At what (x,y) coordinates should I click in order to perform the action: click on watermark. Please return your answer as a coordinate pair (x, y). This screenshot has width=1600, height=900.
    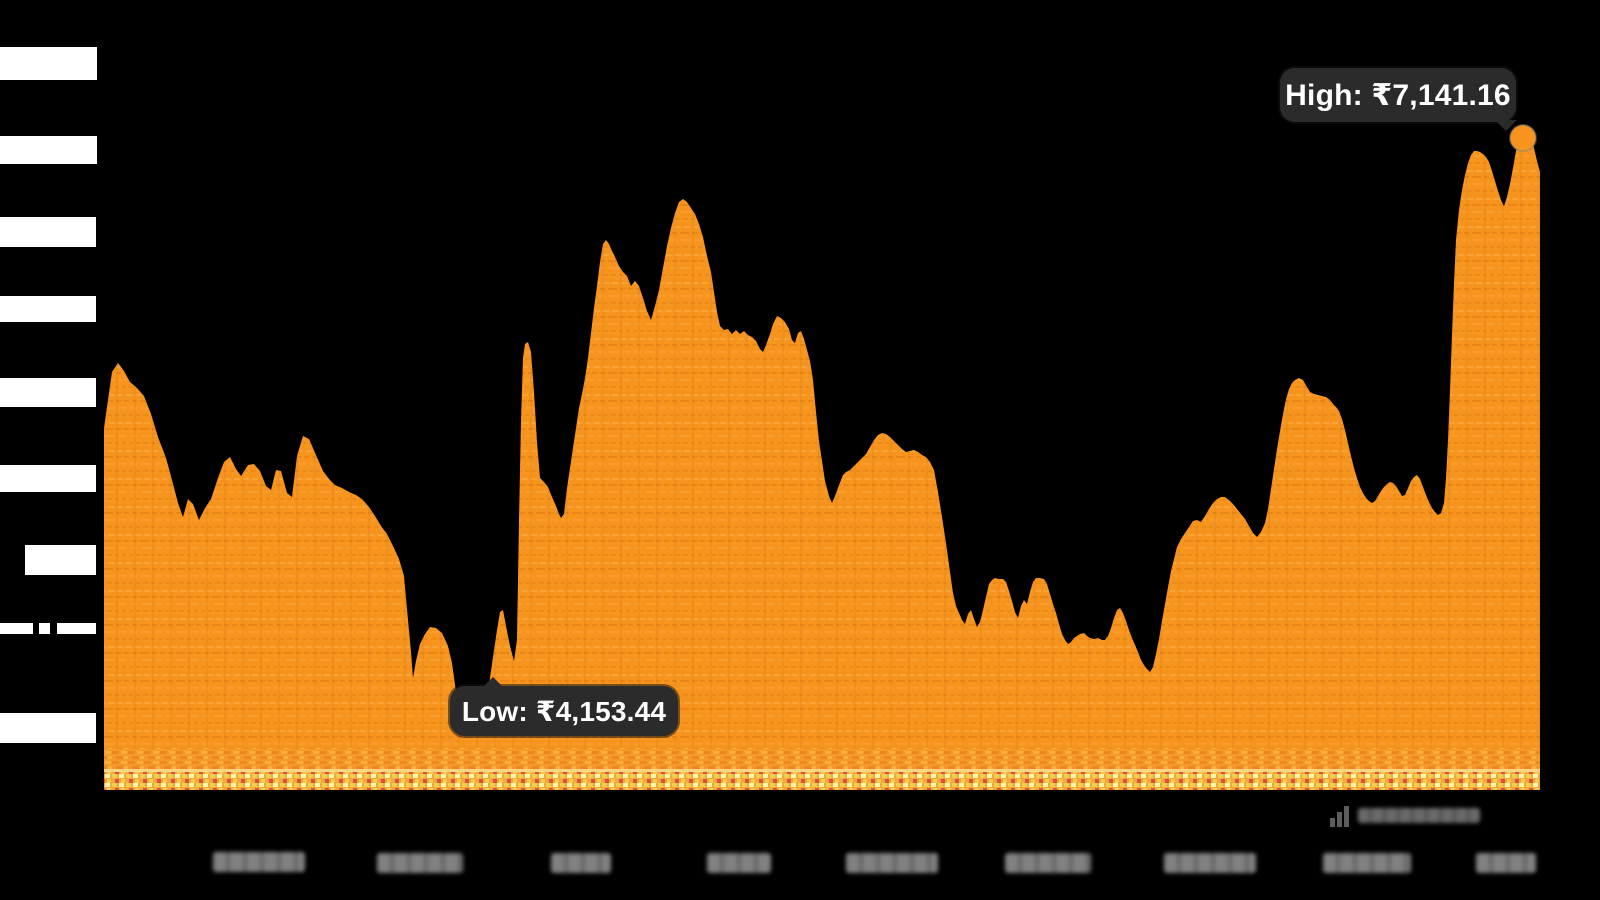
    Looking at the image, I should click on (1410, 815).